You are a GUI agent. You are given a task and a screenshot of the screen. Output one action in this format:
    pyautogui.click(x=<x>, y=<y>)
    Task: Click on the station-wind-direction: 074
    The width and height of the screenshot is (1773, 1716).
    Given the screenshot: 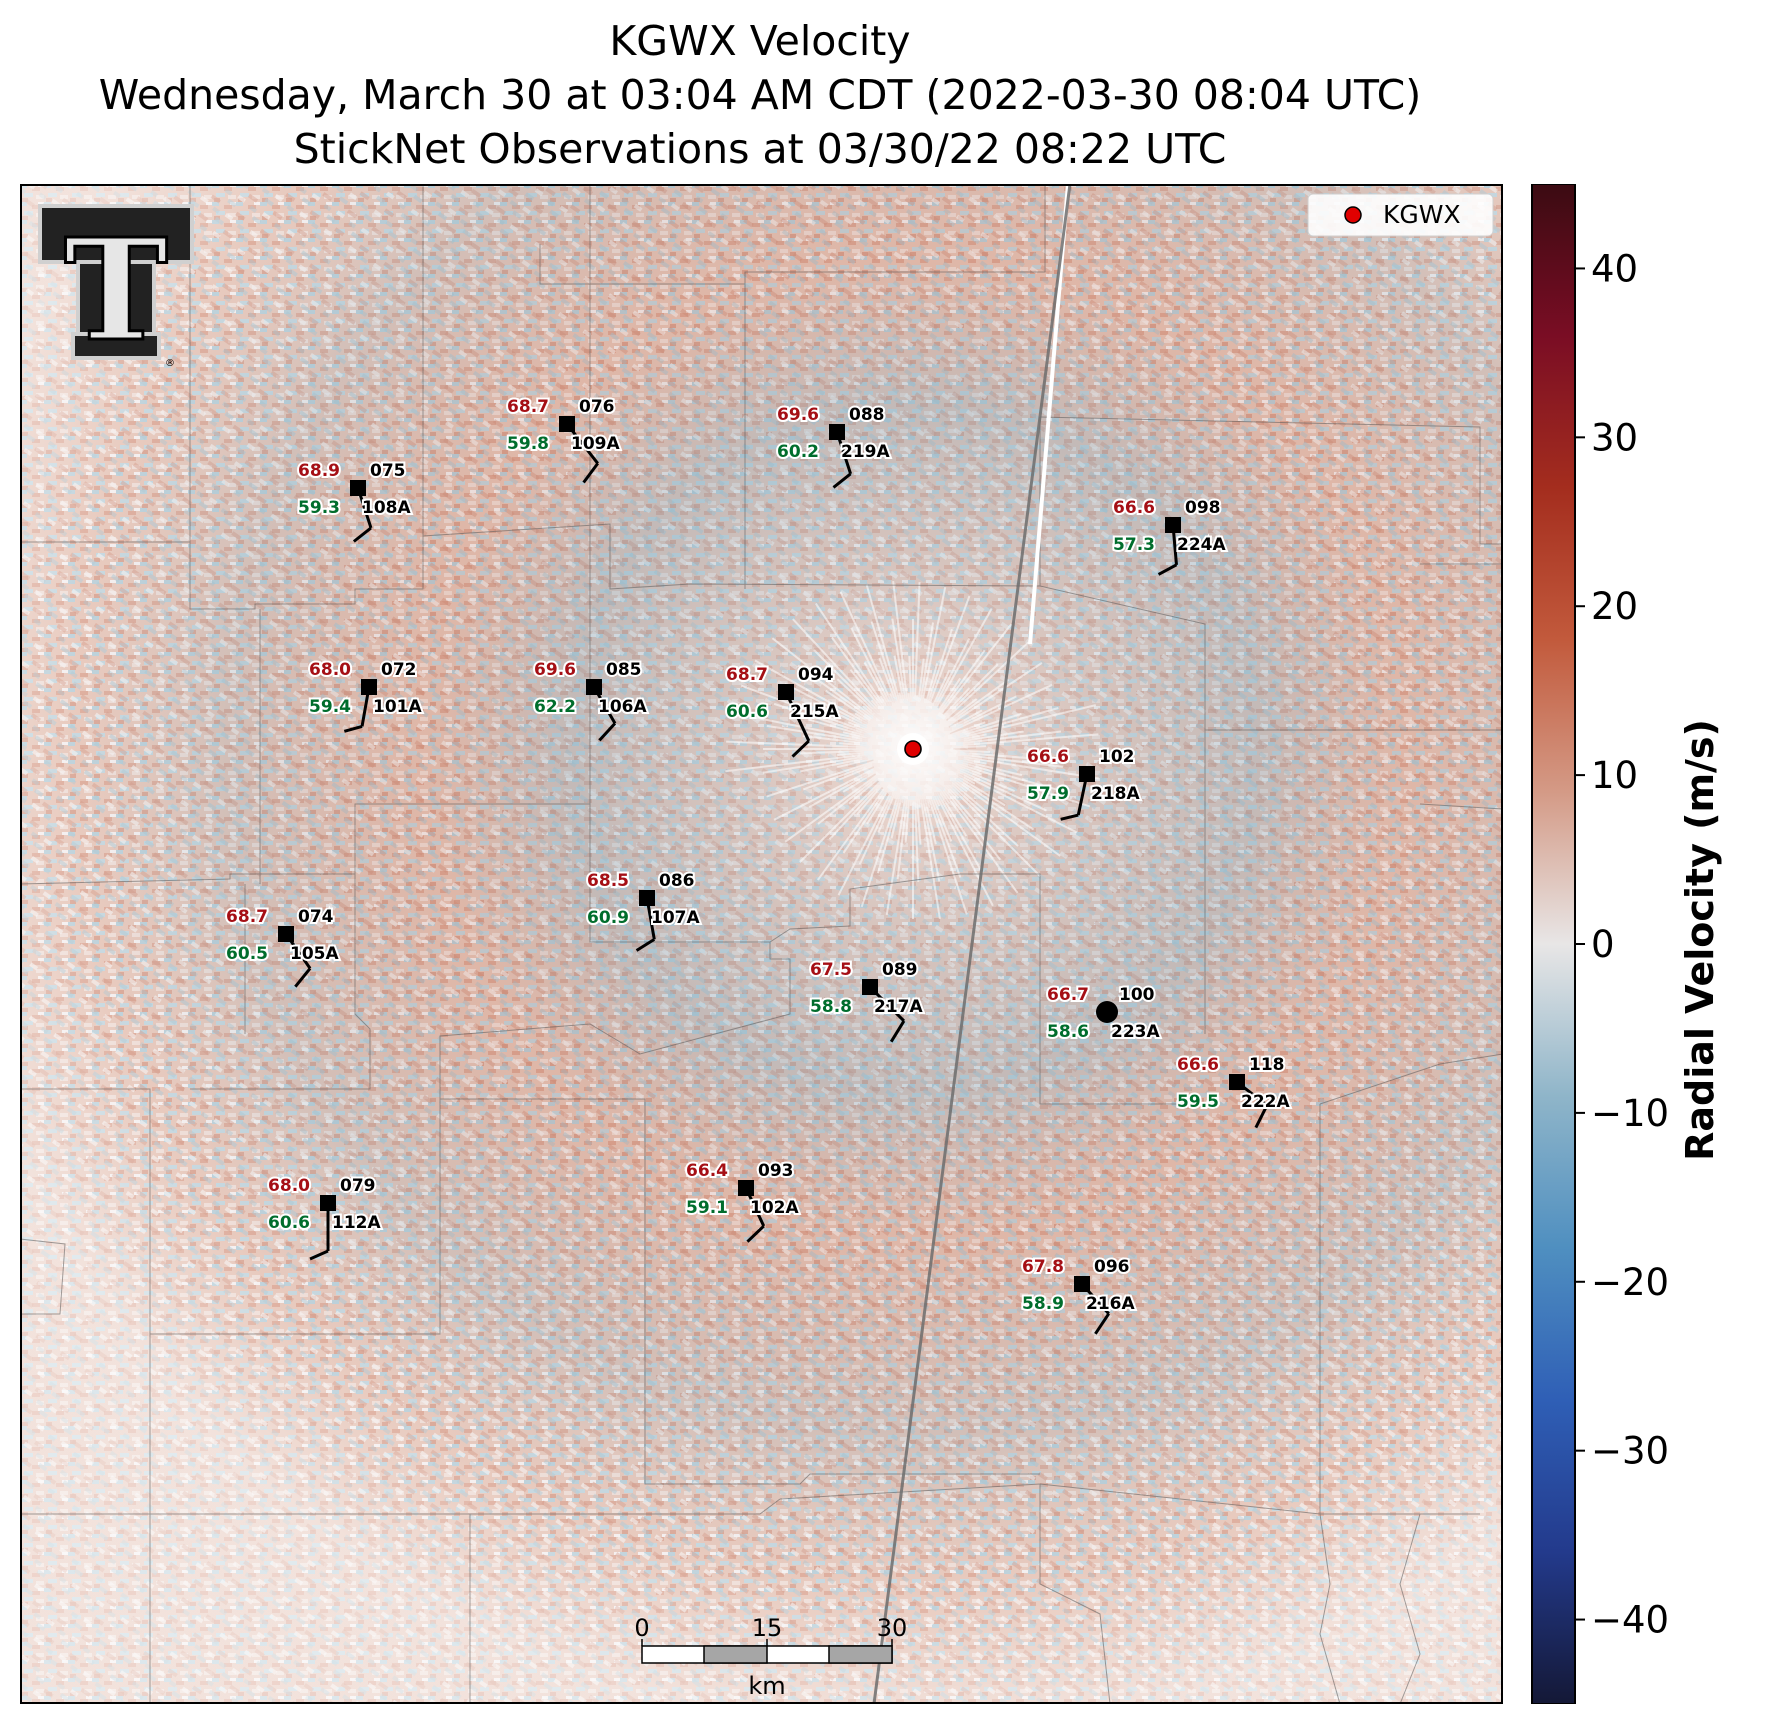 What is the action you would take?
    pyautogui.click(x=316, y=917)
    